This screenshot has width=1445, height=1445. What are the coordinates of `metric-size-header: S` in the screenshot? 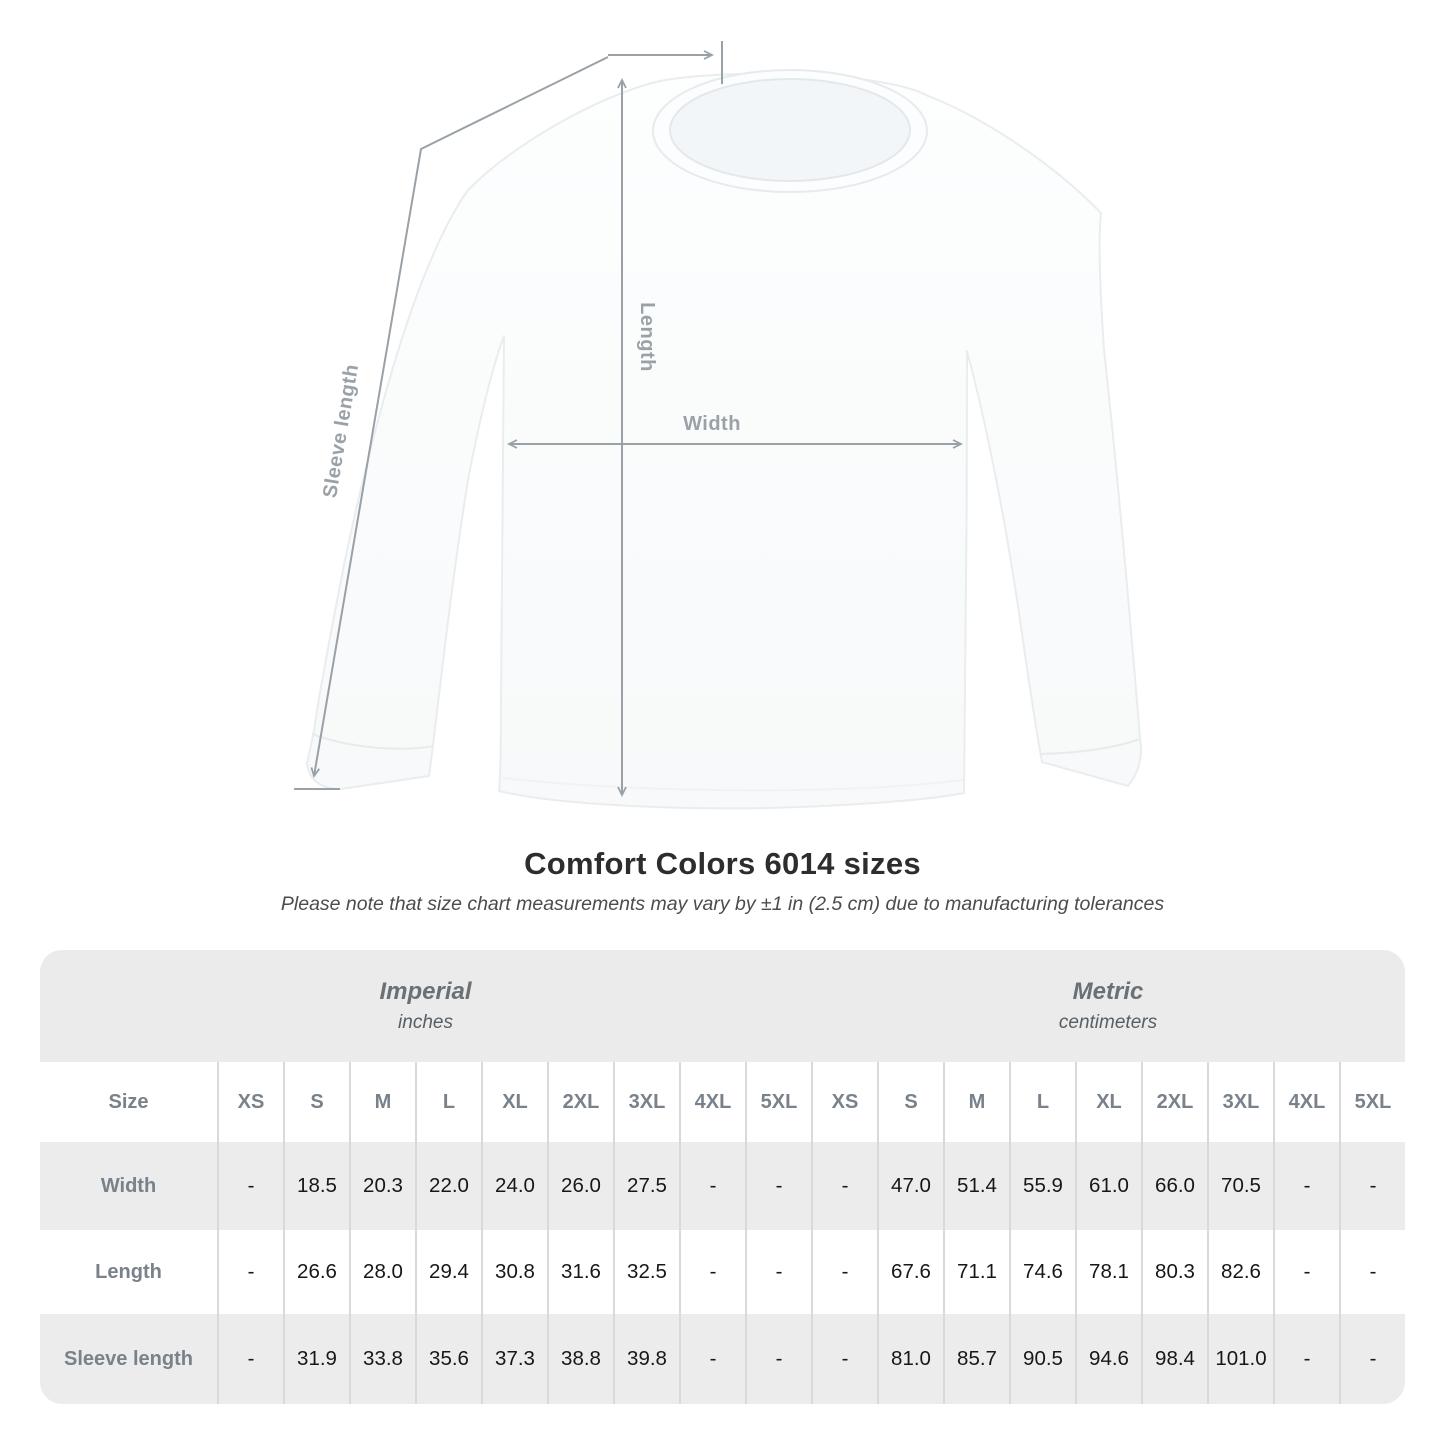 It's located at (910, 1102).